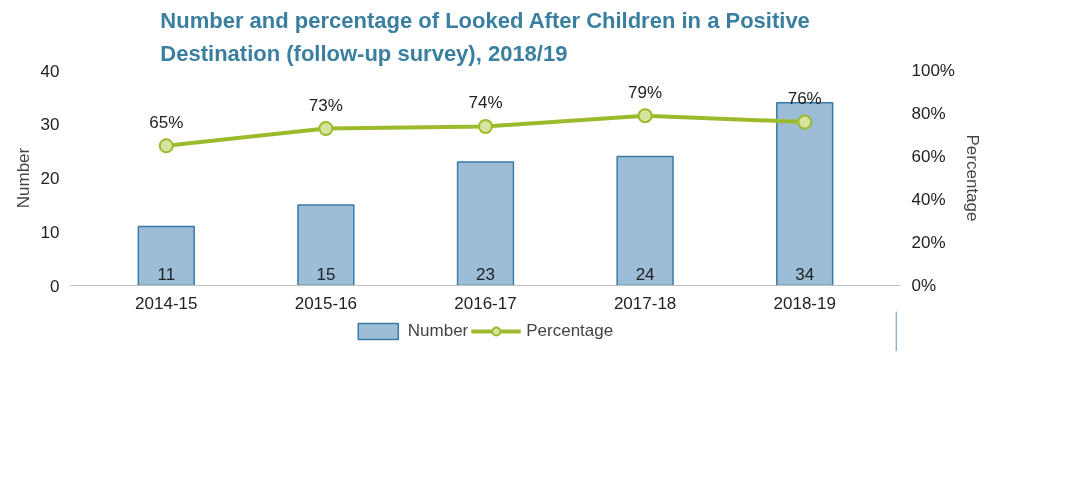 Image resolution: width=1075 pixels, height=487 pixels. What do you see at coordinates (972, 178) in the screenshot?
I see `y2-axis-title: Percentage` at bounding box center [972, 178].